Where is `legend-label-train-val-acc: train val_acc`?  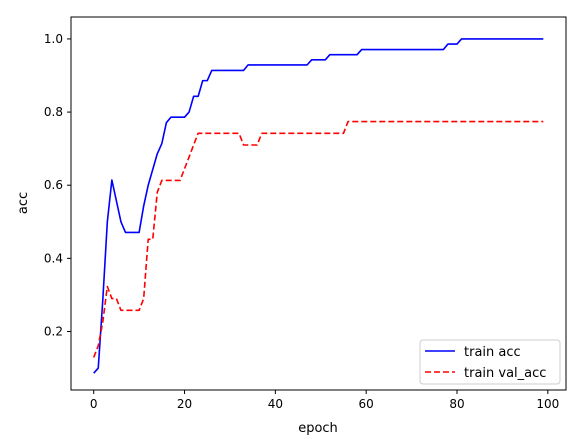 legend-label-train-val-acc: train val_acc is located at coordinates (505, 373).